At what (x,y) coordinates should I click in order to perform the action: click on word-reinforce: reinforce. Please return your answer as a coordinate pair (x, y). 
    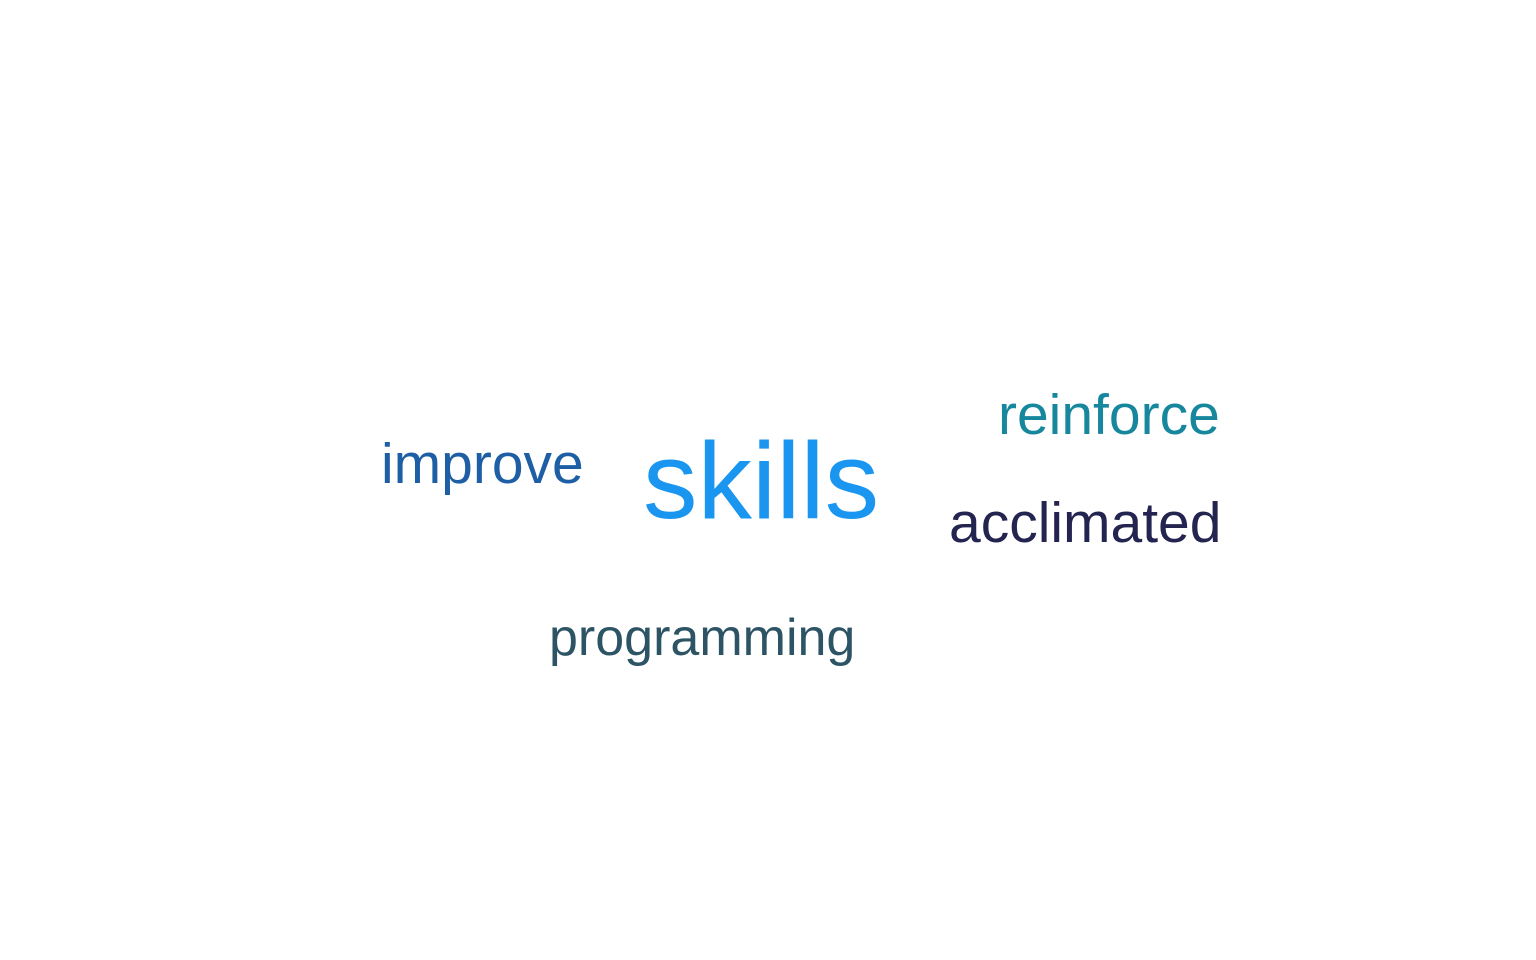
    Looking at the image, I should click on (1109, 415).